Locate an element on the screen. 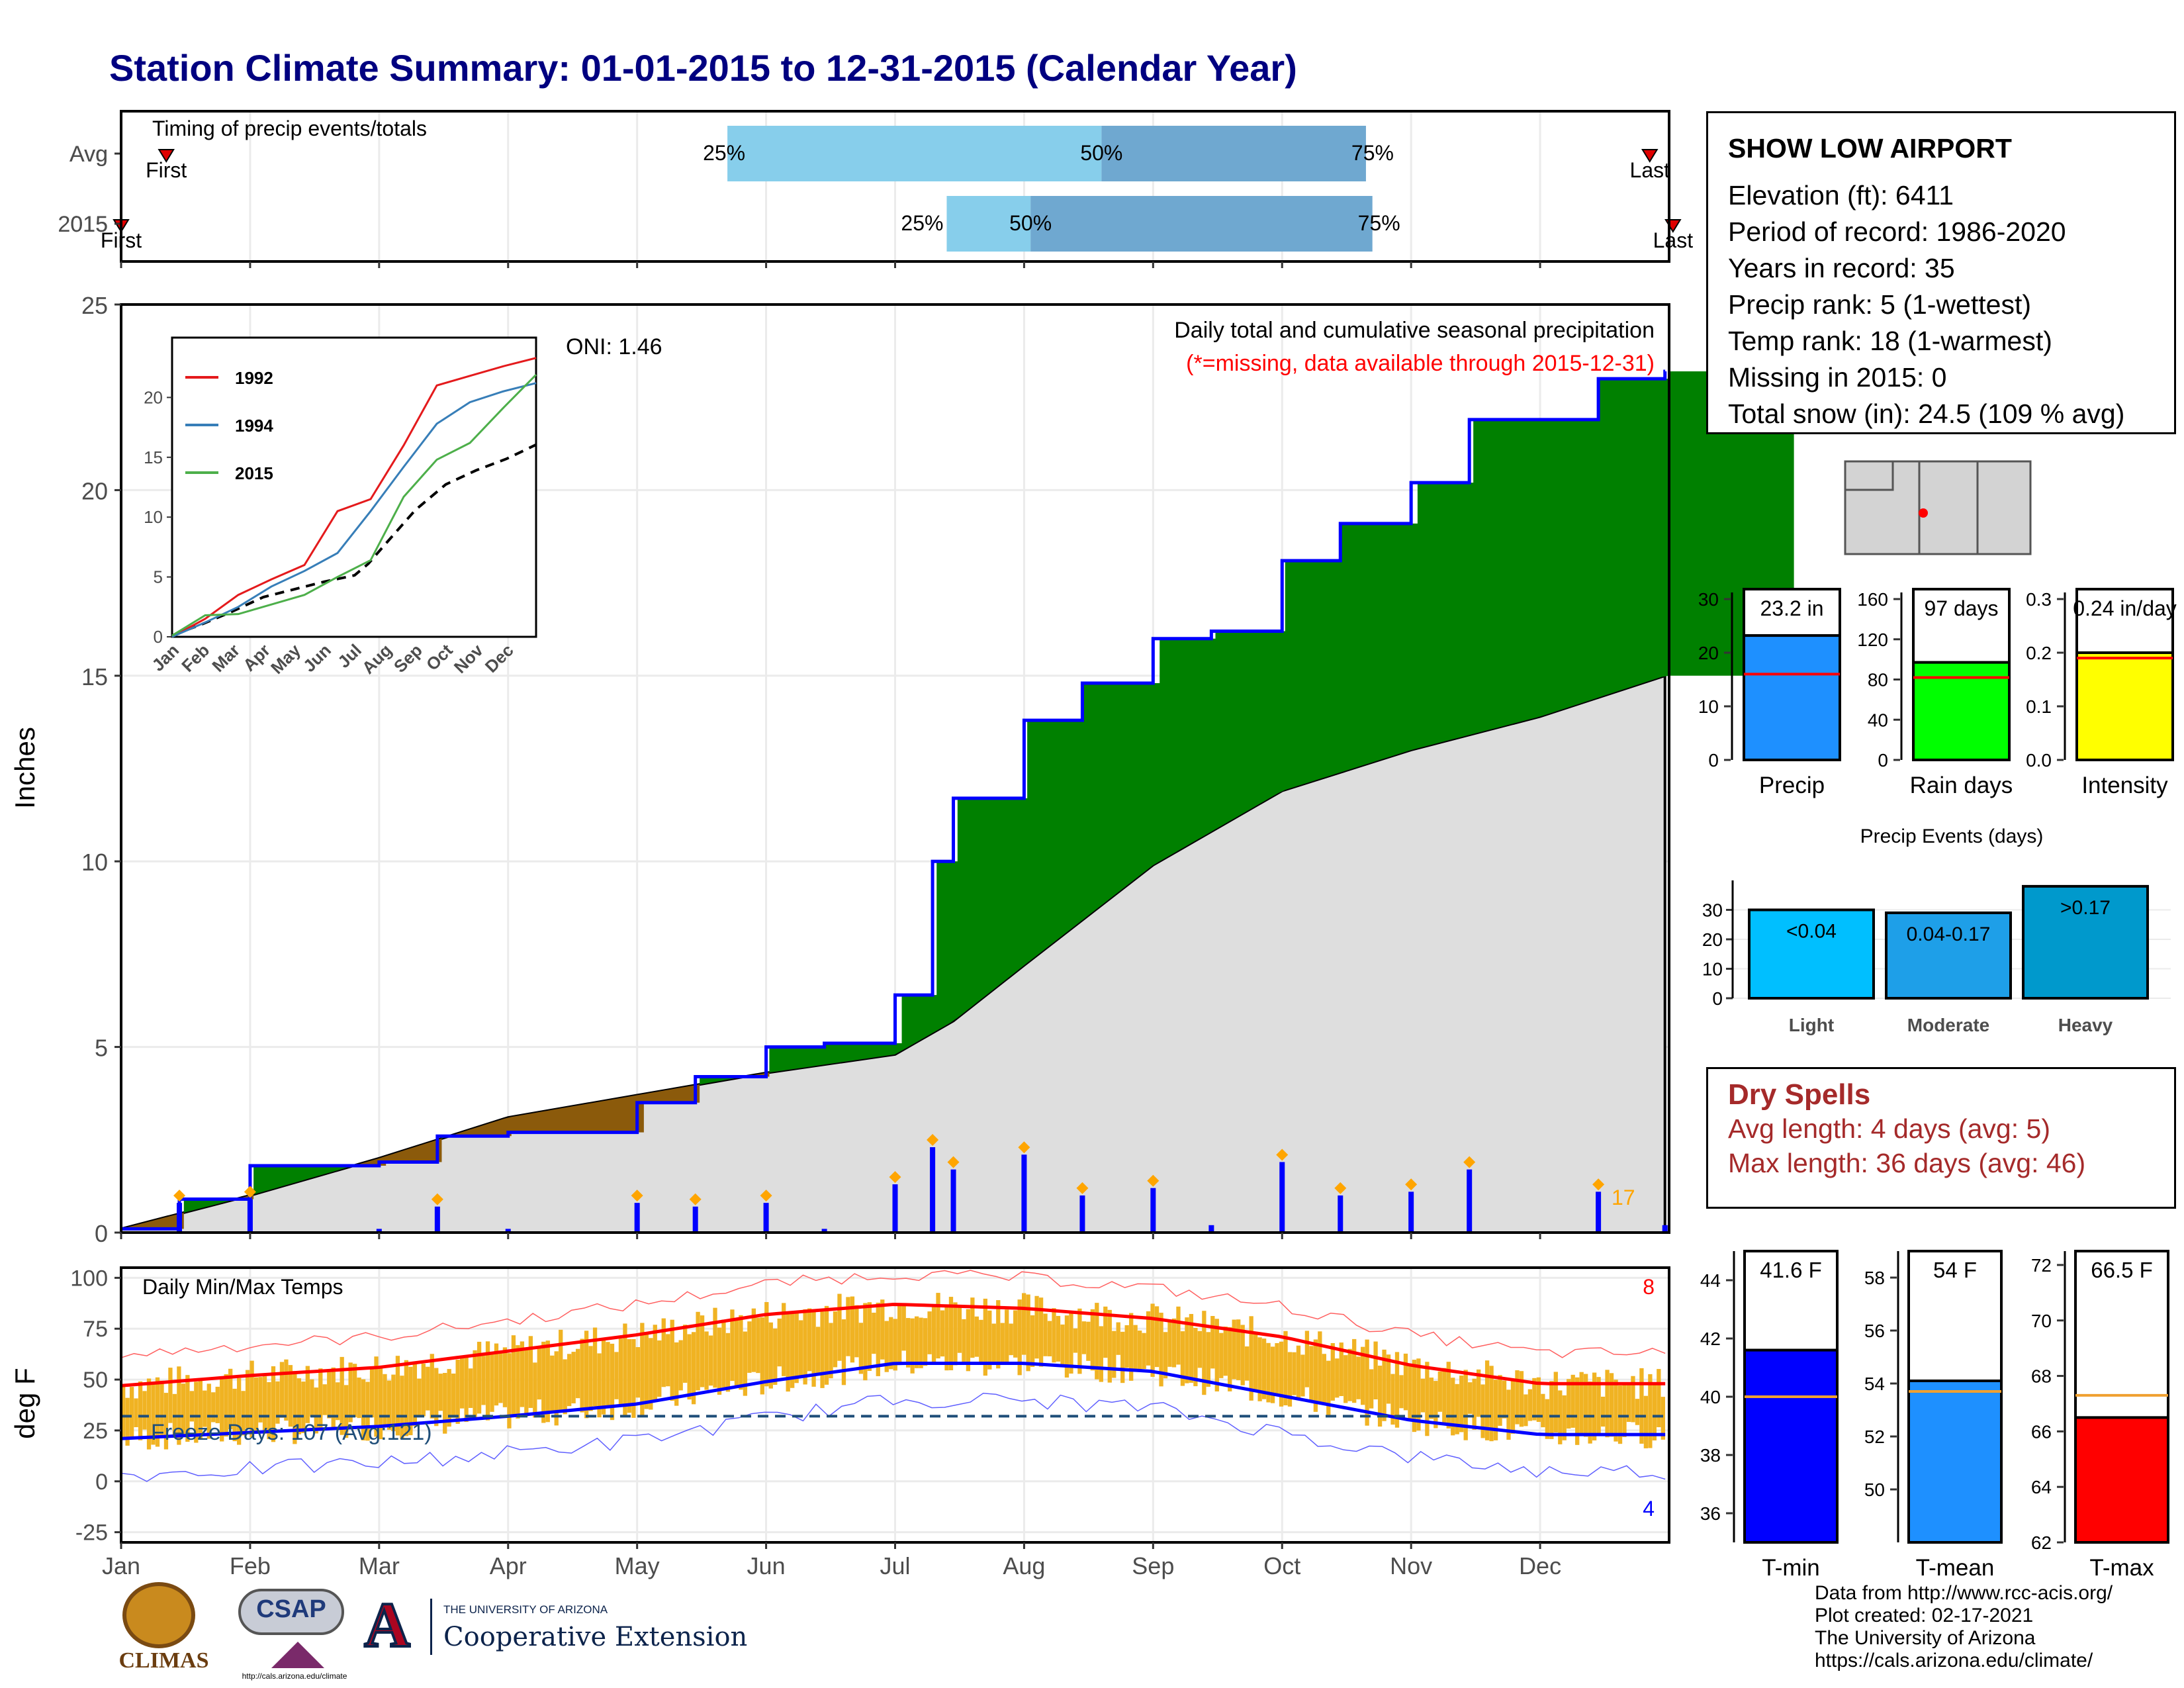 The height and width of the screenshot is (1688, 2184). precip-y-axis-label: Inches is located at coordinates (24, 768).